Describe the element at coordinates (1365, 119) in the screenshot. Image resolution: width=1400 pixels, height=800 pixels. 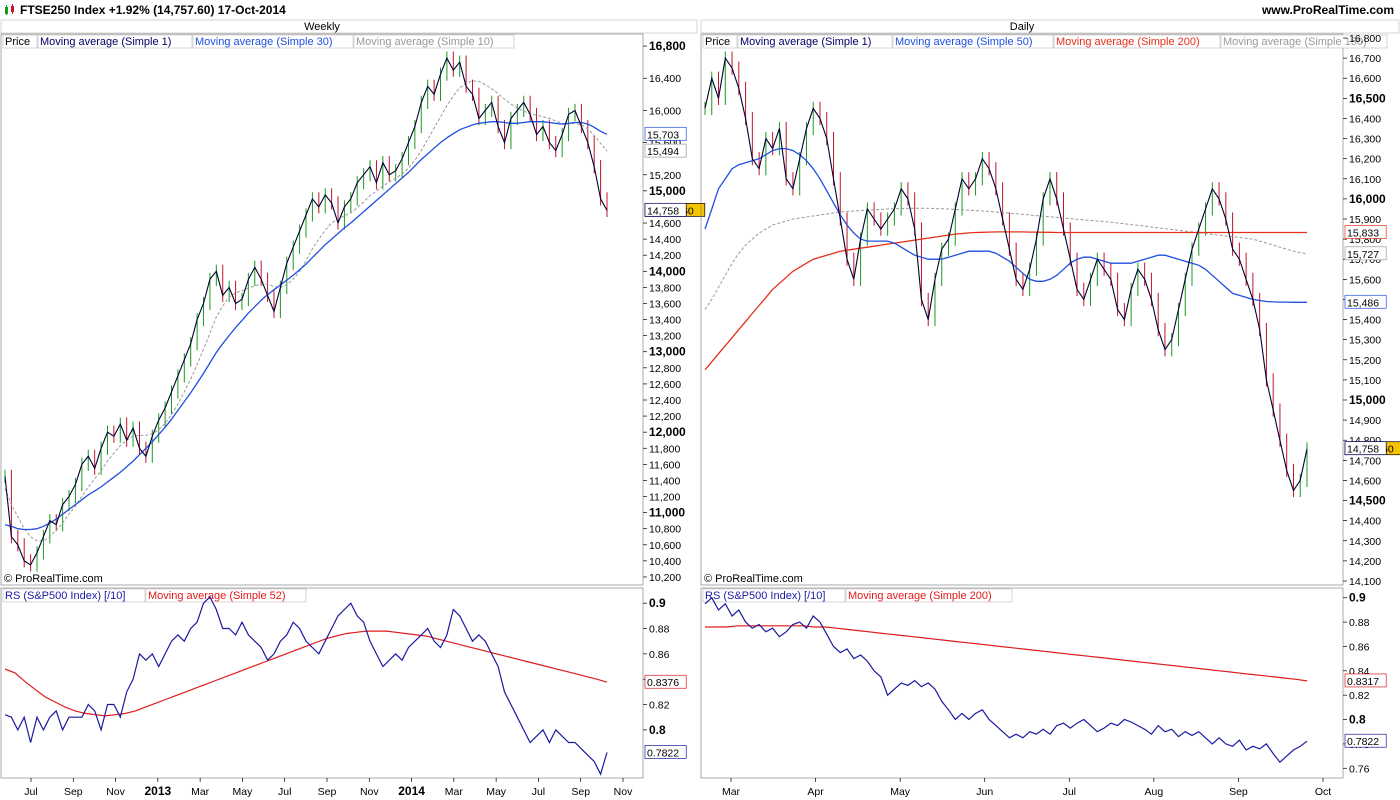
I see `daily-y-tick-label: 16,400` at that location.